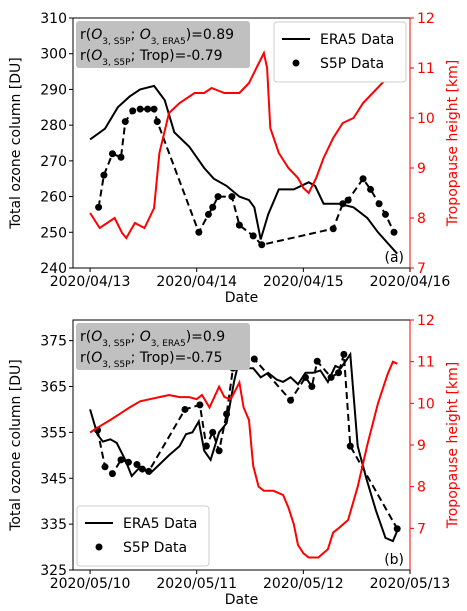 This screenshot has height=611, width=467. I want to click on annotation: r(O3, S5P; Trop)=-0.79, so click(151, 58).